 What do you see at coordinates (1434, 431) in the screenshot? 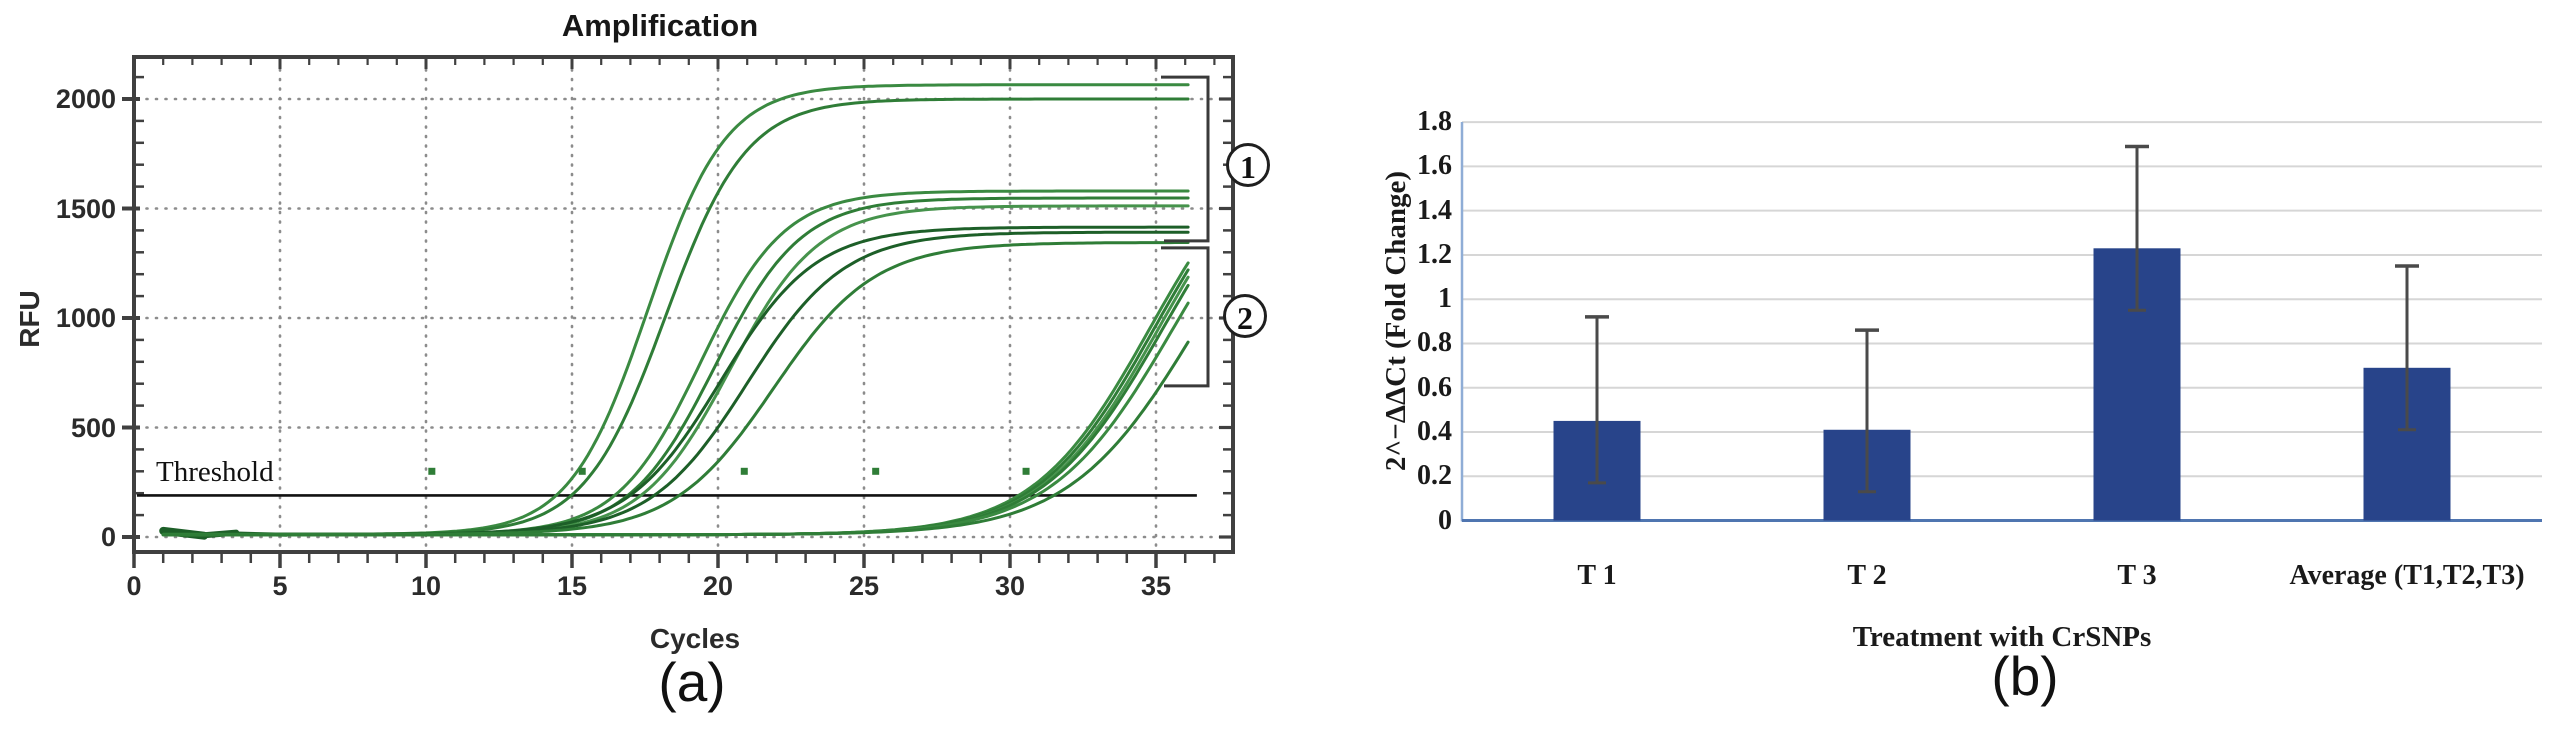
I see `b-y-tick-label: 0.4` at bounding box center [1434, 431].